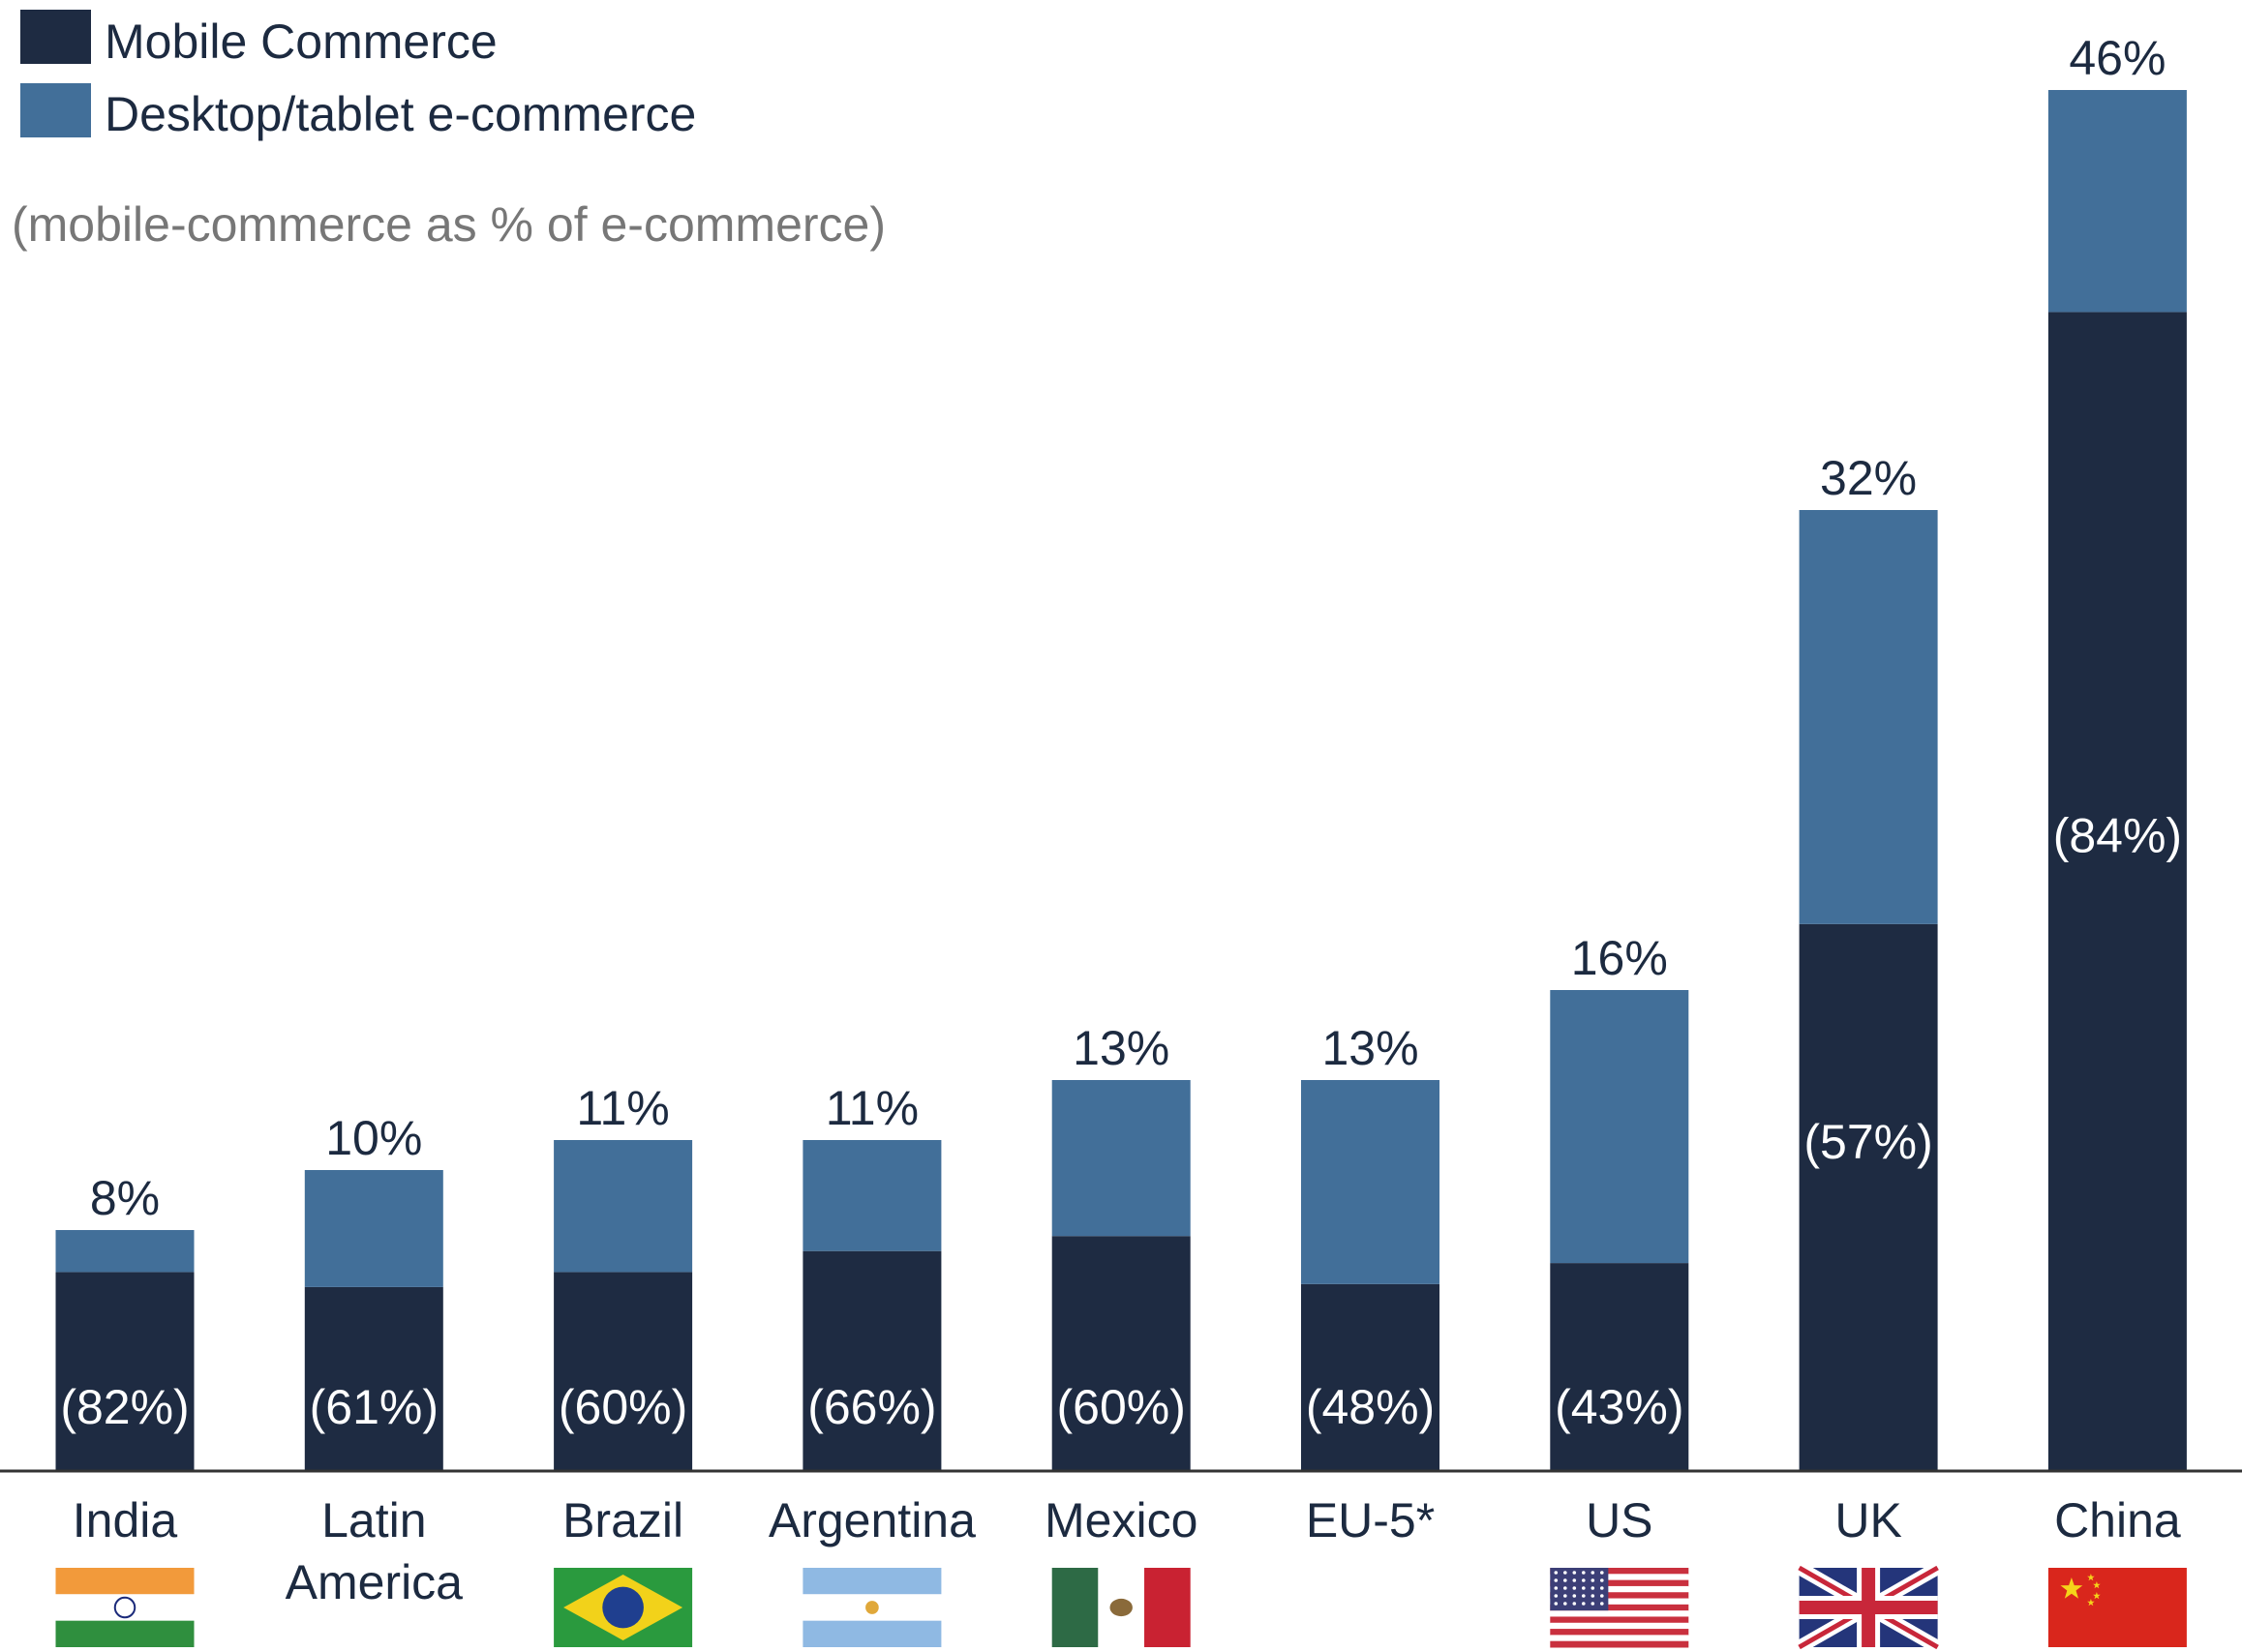 The height and width of the screenshot is (1652, 2242). I want to click on bar-desktop-latin-america, so click(373, 1228).